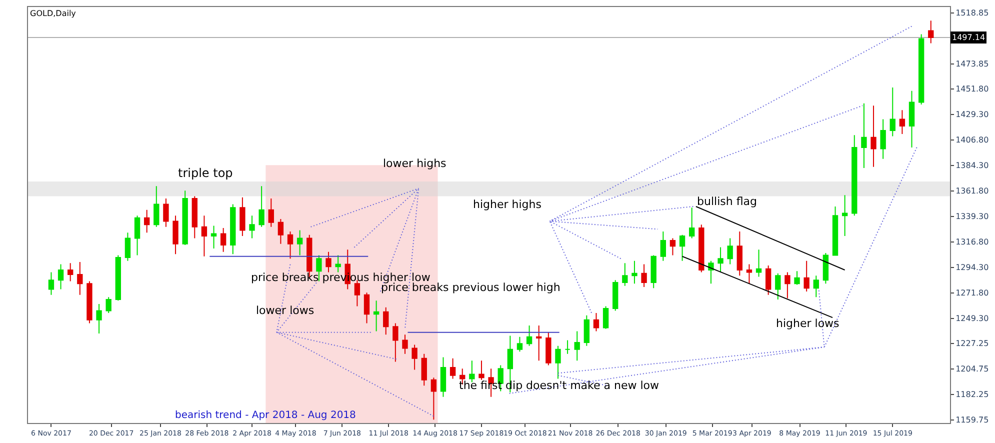 This screenshot has width=995, height=443. Describe the element at coordinates (972, 115) in the screenshot. I see `y-tick-label: 1429.30` at that location.